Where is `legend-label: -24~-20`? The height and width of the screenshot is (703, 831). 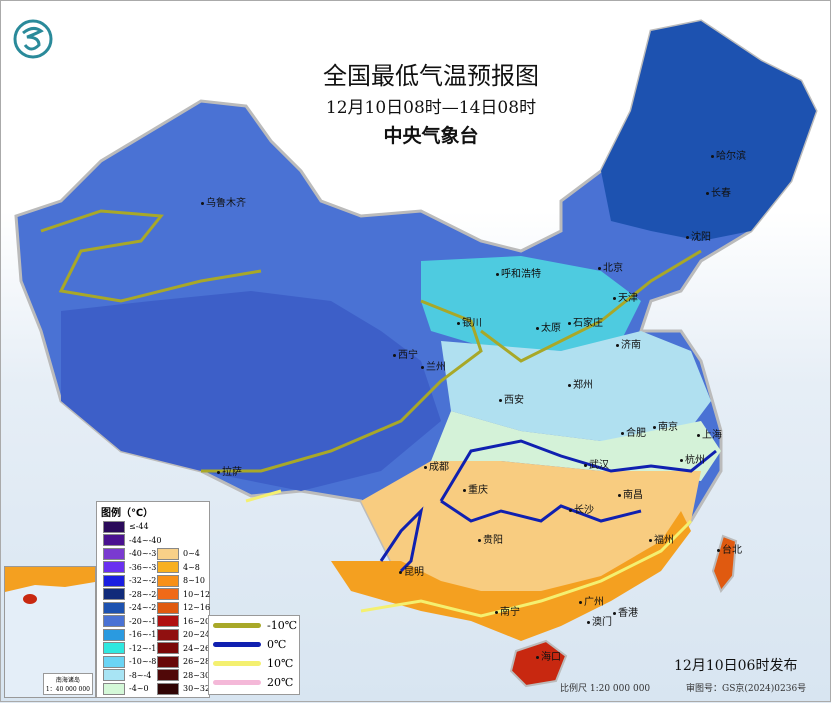
legend-label: -24~-20 is located at coordinates (145, 608).